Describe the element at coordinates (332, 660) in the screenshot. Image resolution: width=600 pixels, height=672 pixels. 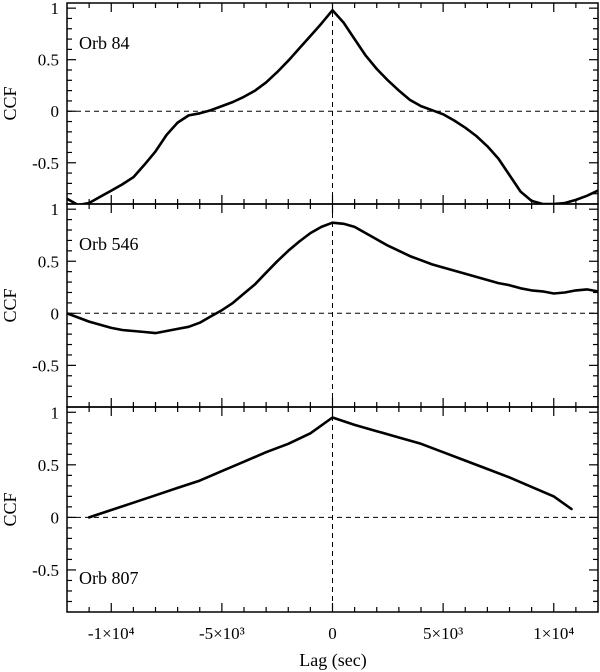
I see `x-axis-label: Lag (sec)` at that location.